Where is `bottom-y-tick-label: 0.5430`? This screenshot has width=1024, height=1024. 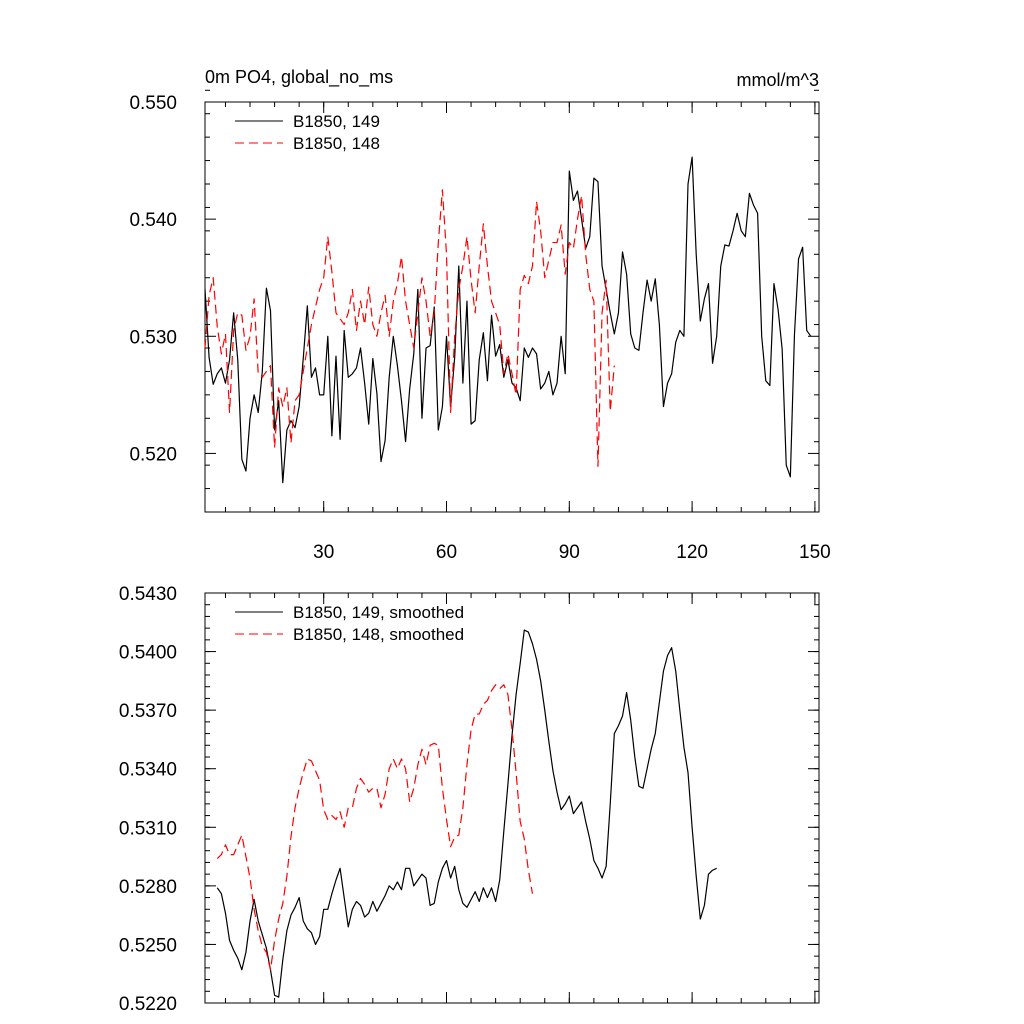 bottom-y-tick-label: 0.5430 is located at coordinates (148, 594).